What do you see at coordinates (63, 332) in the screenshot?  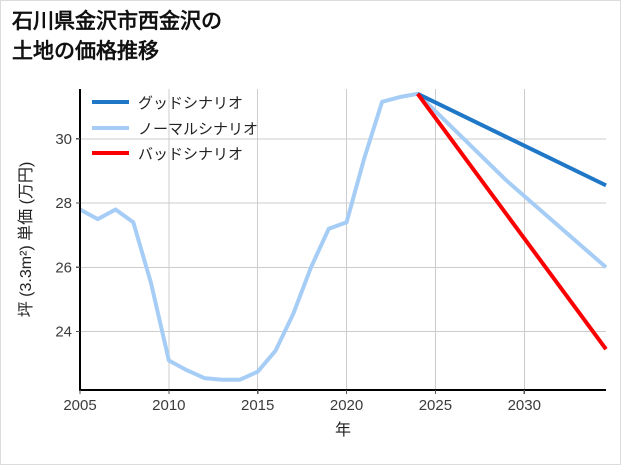 I see `y-tick-label: 24` at bounding box center [63, 332].